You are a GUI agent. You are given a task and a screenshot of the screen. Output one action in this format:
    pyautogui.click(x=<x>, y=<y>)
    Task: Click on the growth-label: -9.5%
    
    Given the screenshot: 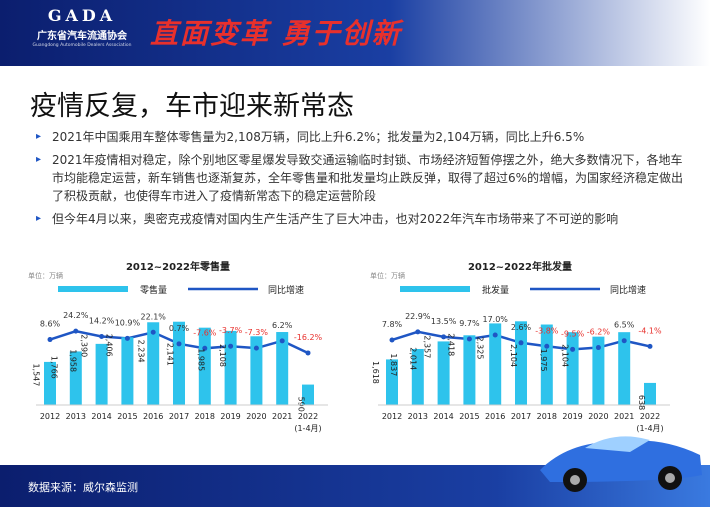 What is the action you would take?
    pyautogui.click(x=573, y=333)
    